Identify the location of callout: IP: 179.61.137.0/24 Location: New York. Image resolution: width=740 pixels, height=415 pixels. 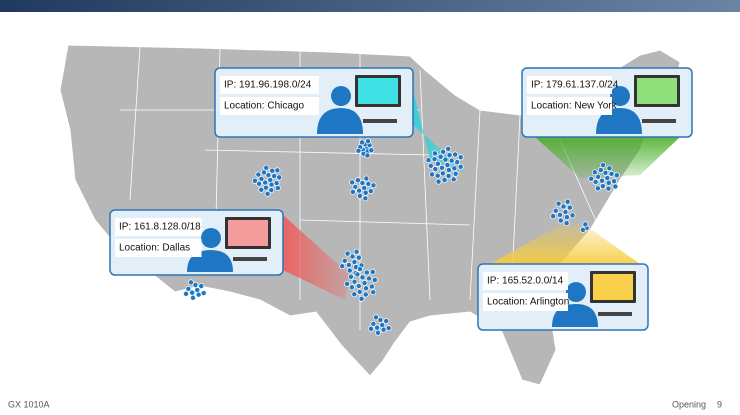
(607, 102).